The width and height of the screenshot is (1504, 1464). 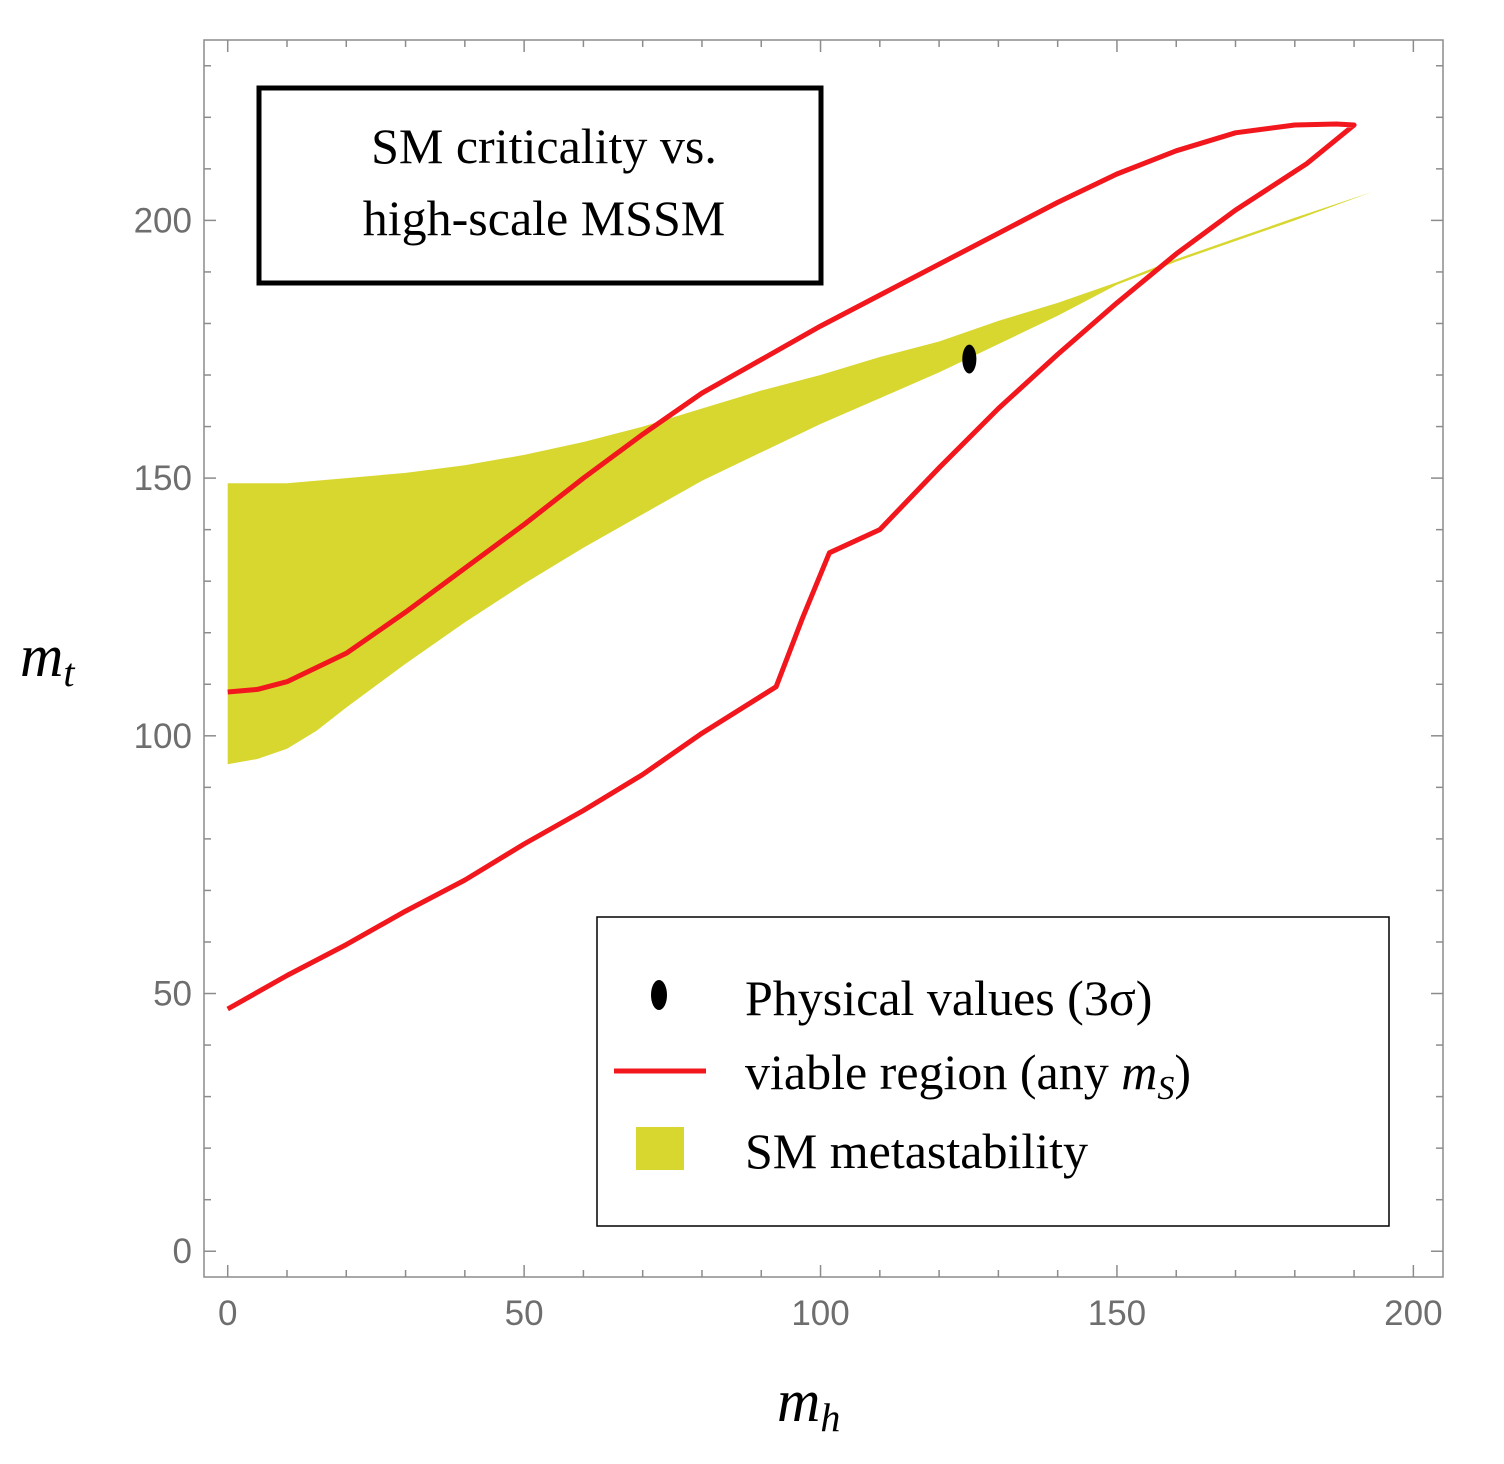 I want to click on y-axis-title-sub: t, so click(x=69, y=672).